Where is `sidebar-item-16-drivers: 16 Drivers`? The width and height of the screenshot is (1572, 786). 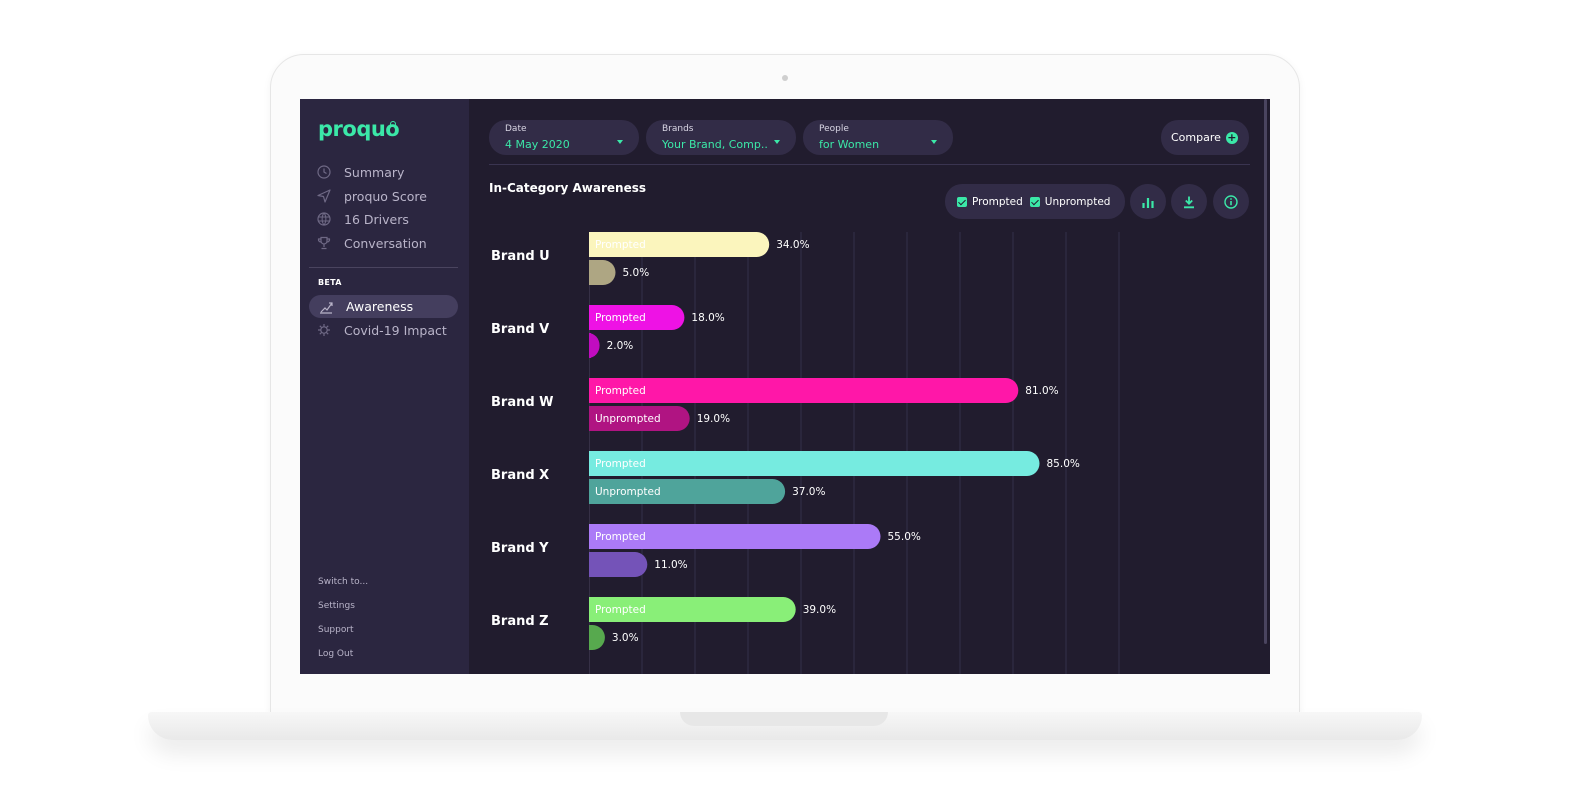
sidebar-item-16-drivers: 16 Drivers is located at coordinates (388, 219).